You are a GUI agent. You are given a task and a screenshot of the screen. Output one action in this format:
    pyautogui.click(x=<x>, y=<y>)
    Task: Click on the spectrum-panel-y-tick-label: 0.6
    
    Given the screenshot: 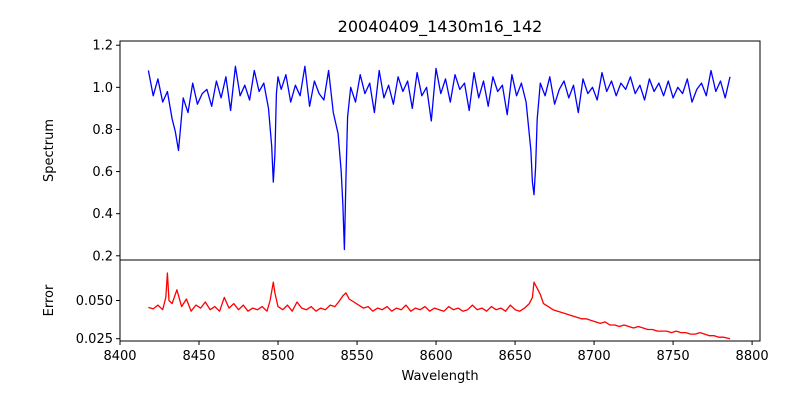 What is the action you would take?
    pyautogui.click(x=102, y=172)
    